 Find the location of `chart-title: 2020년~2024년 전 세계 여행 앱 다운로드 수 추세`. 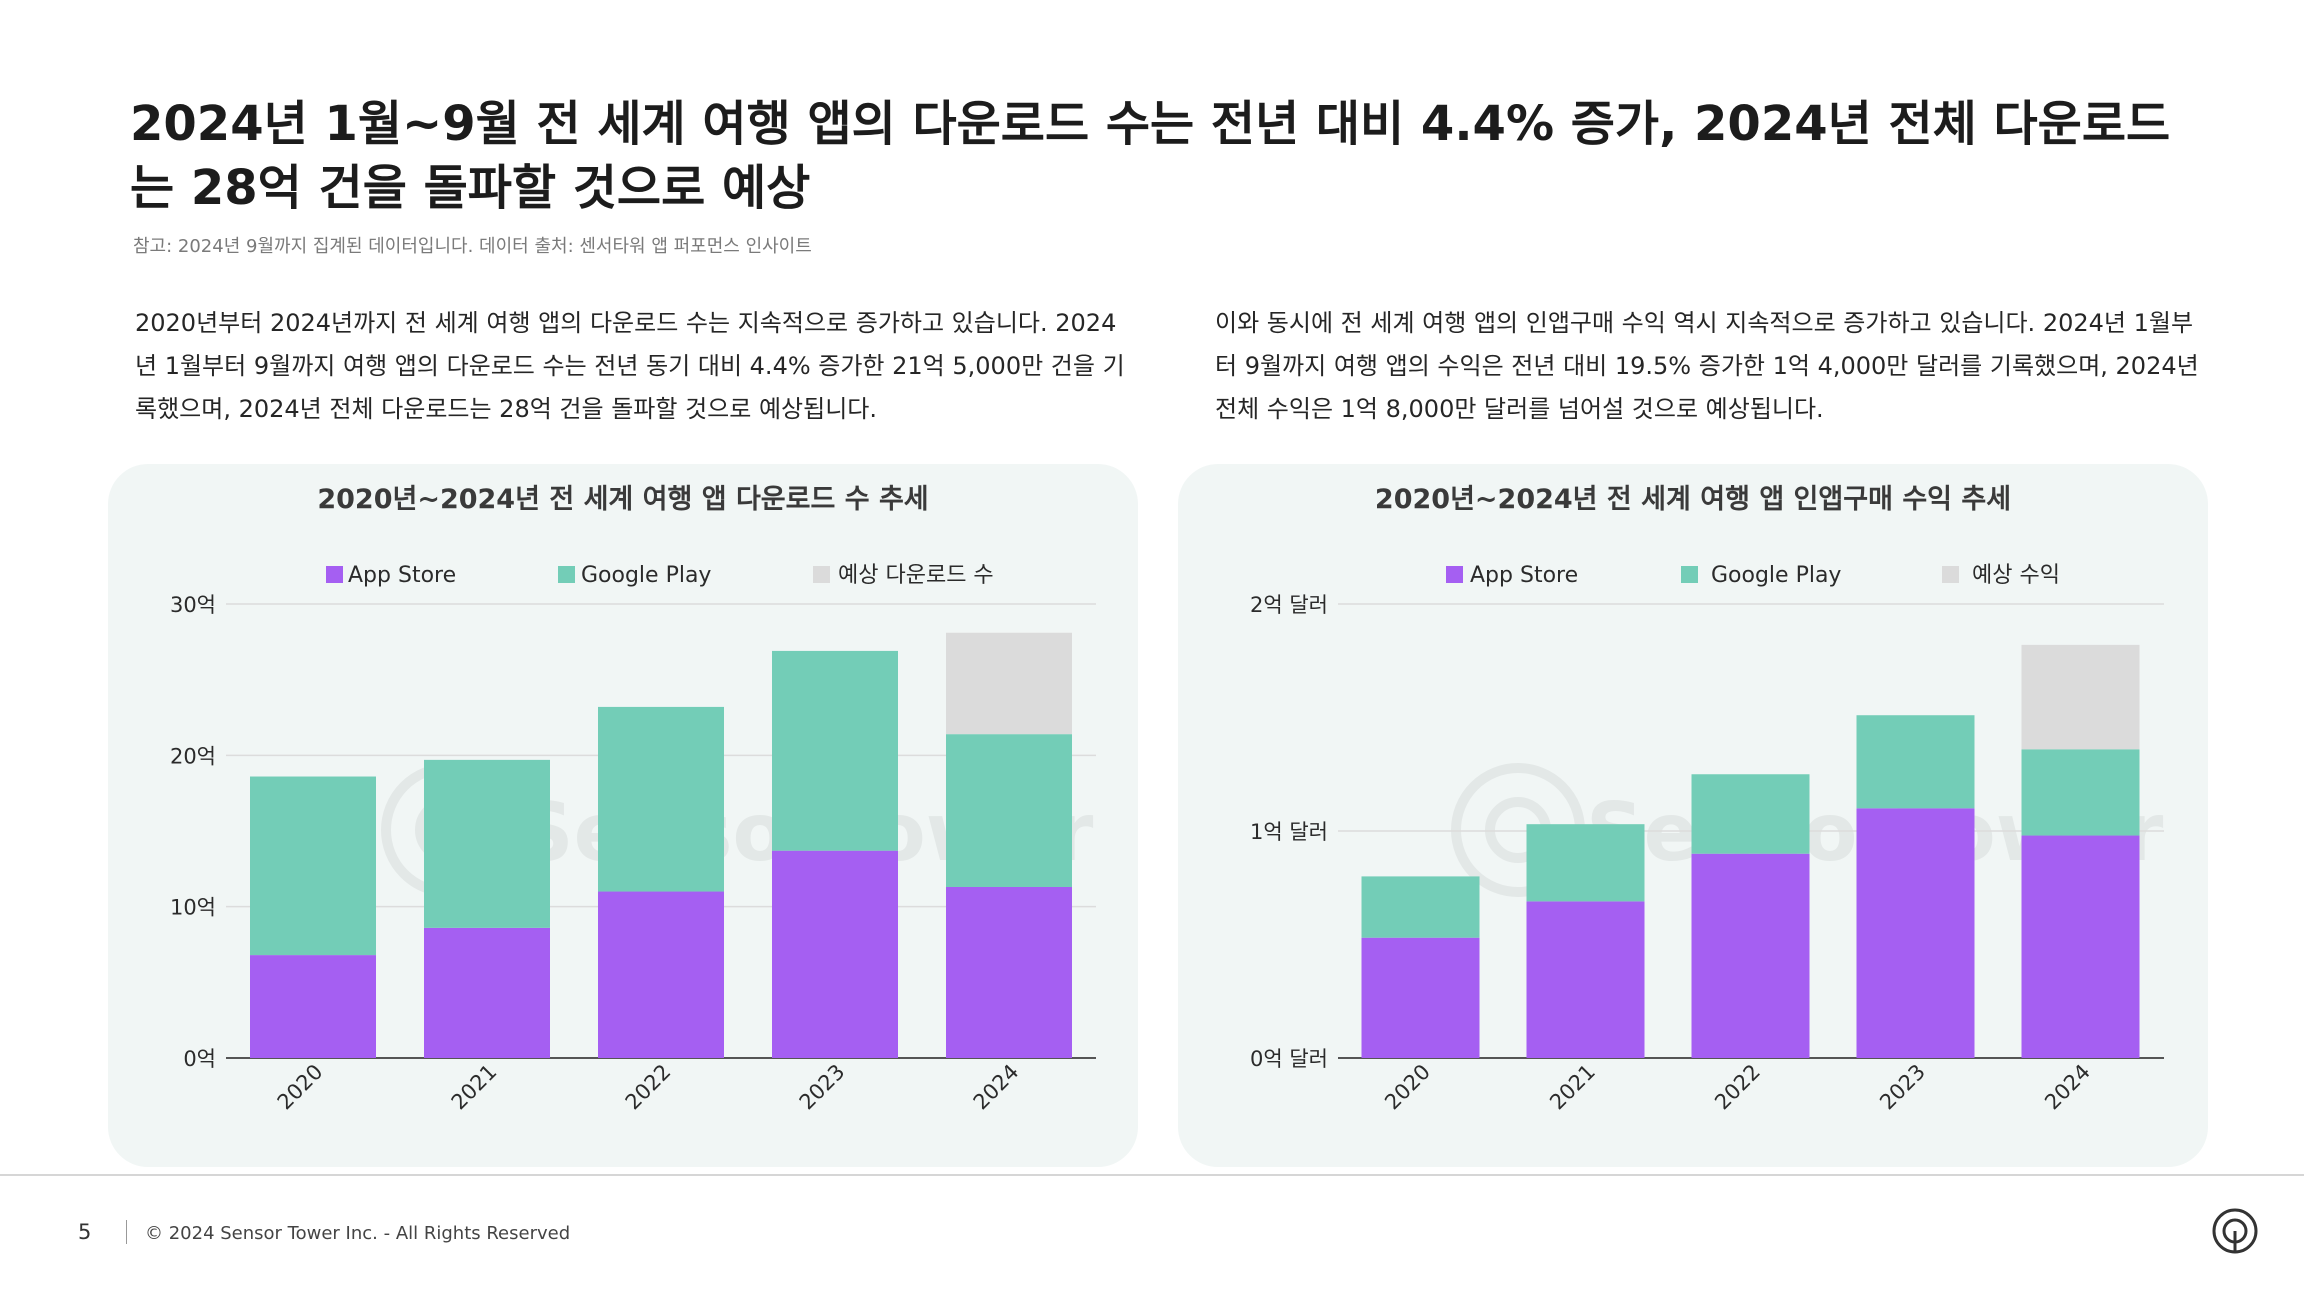

chart-title: 2020년~2024년 전 세계 여행 앱 다운로드 수 추세 is located at coordinates (622, 499).